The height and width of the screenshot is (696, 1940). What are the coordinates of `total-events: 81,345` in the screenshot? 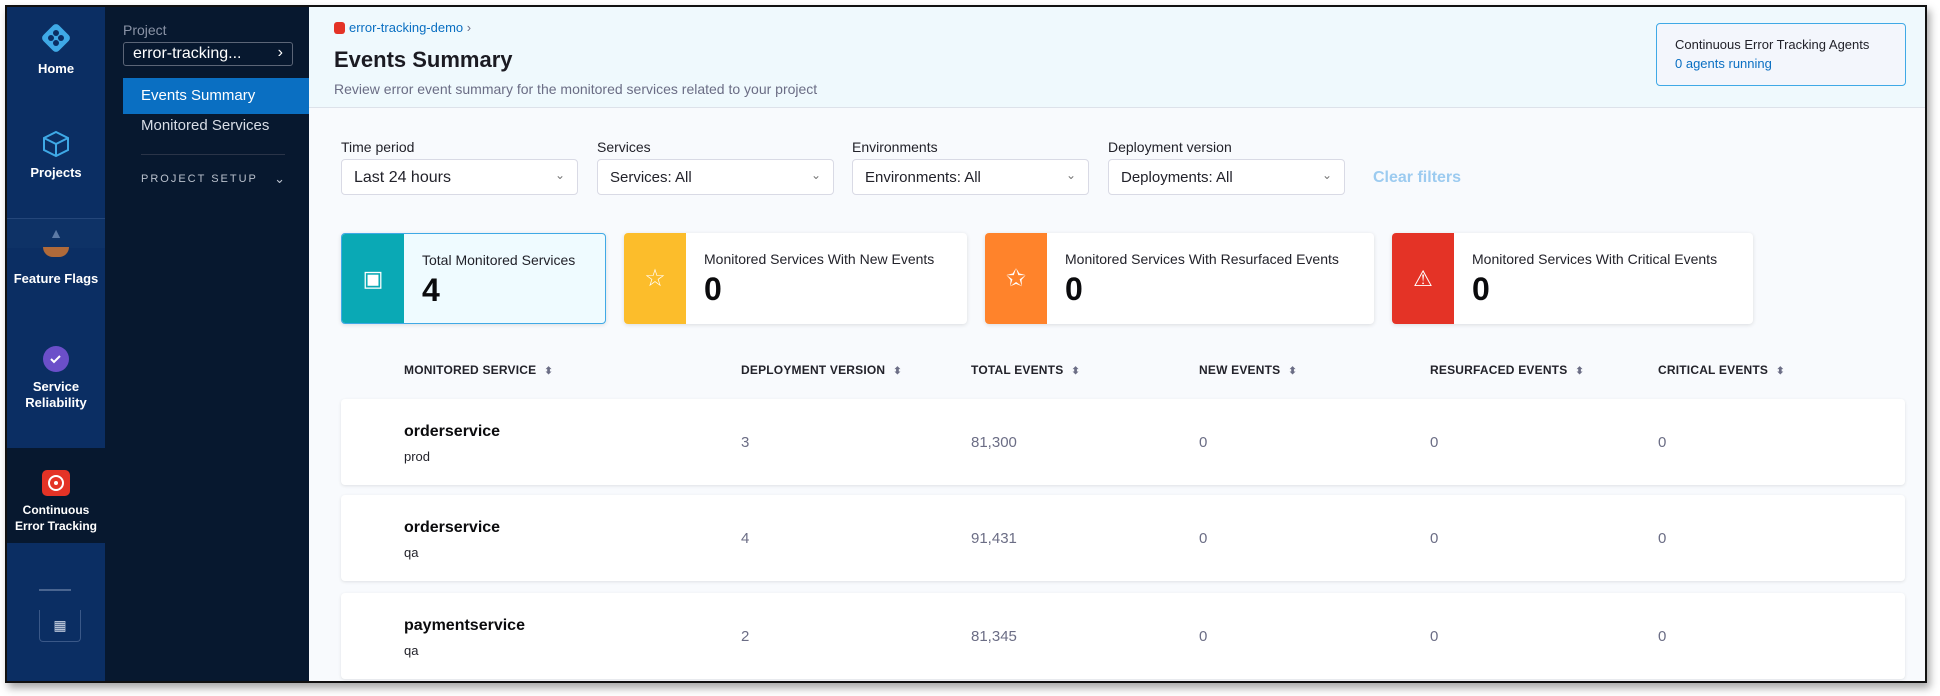 It's located at (994, 636).